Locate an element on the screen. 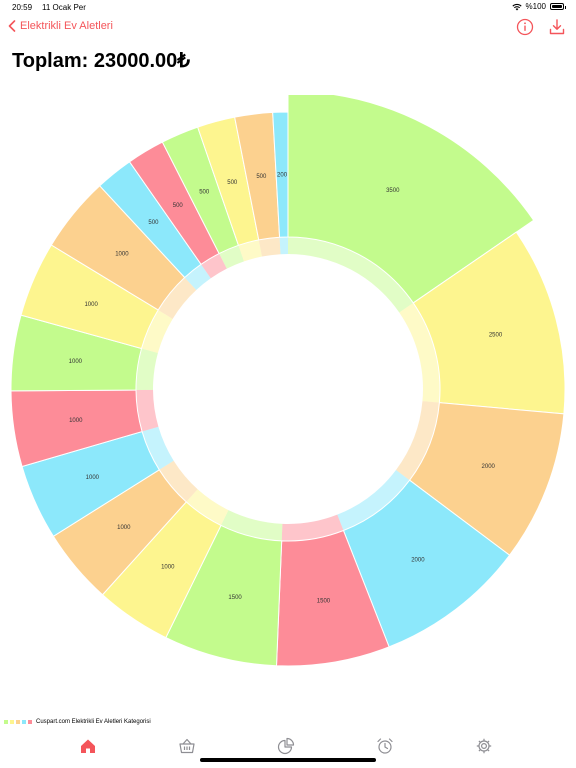  back-button: Elektrikli Ev Aletleri is located at coordinates (60, 26).